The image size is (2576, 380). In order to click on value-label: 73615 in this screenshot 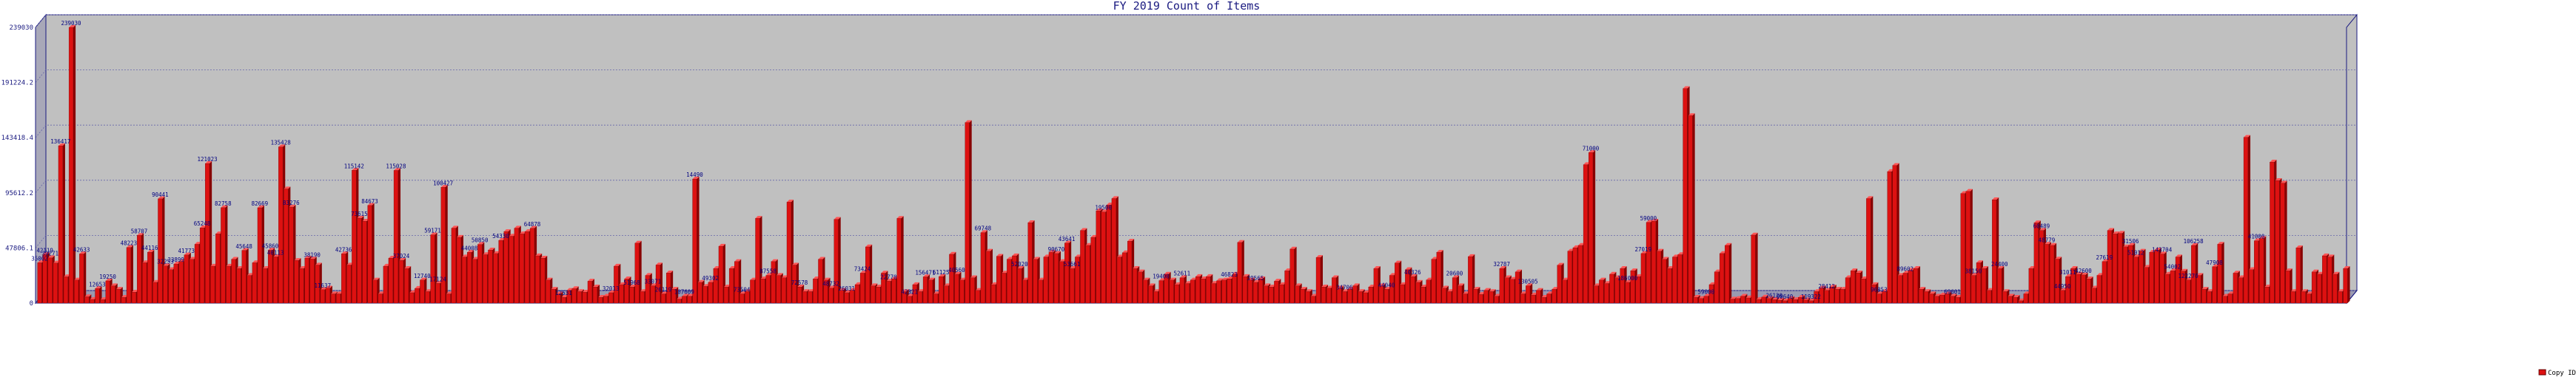, I will do `click(359, 214)`.